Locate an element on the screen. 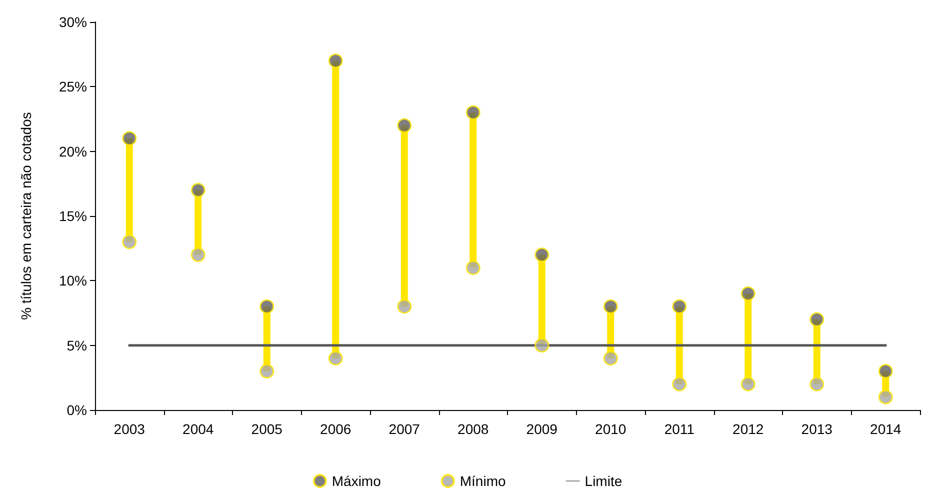  x-tick-label: 2010 is located at coordinates (610, 429).